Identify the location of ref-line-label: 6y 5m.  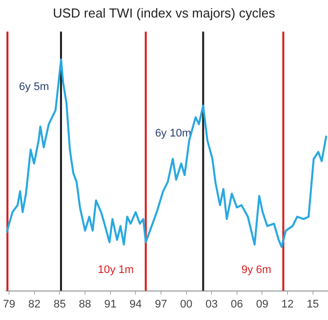
(34, 87).